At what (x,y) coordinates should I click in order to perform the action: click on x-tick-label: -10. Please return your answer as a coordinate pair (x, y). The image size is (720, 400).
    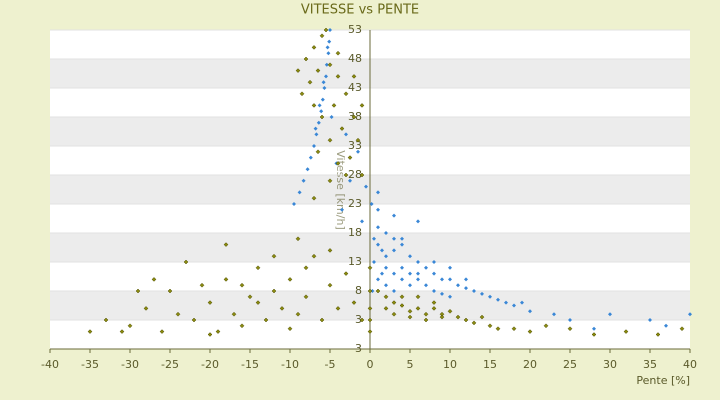
    Looking at the image, I should click on (290, 364).